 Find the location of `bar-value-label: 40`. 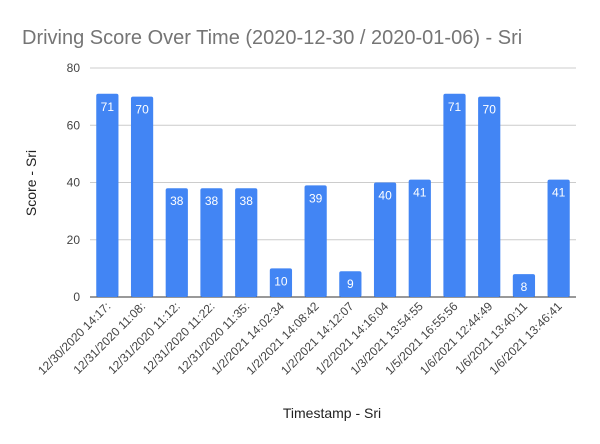

bar-value-label: 40 is located at coordinates (385, 196).